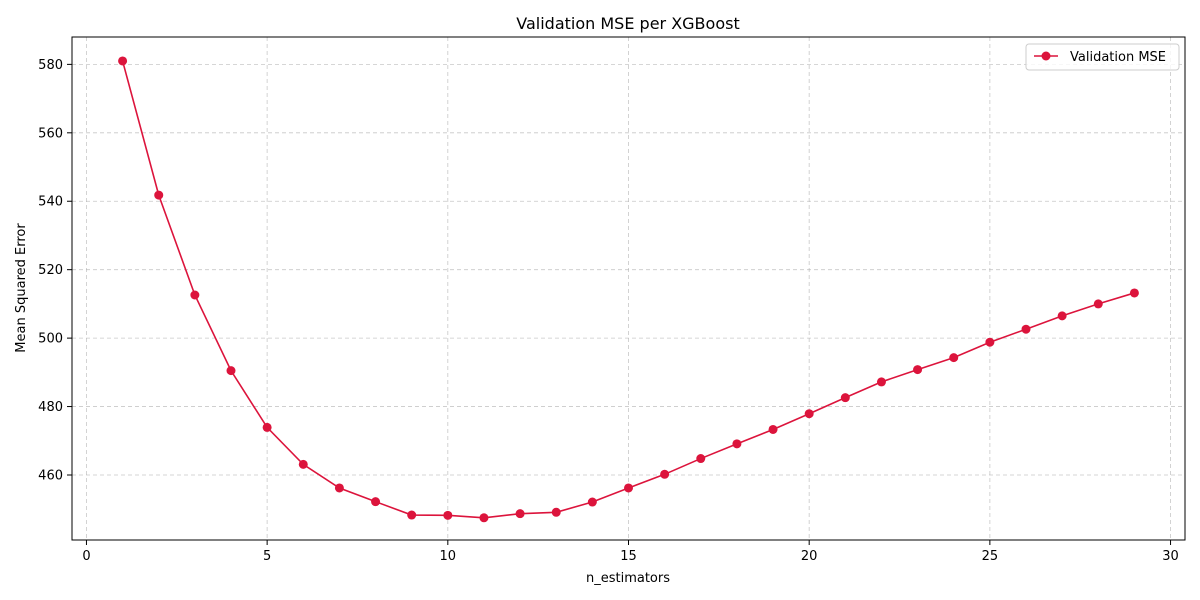 The image size is (1200, 600). I want to click on y-tick-label: 580, so click(50, 65).